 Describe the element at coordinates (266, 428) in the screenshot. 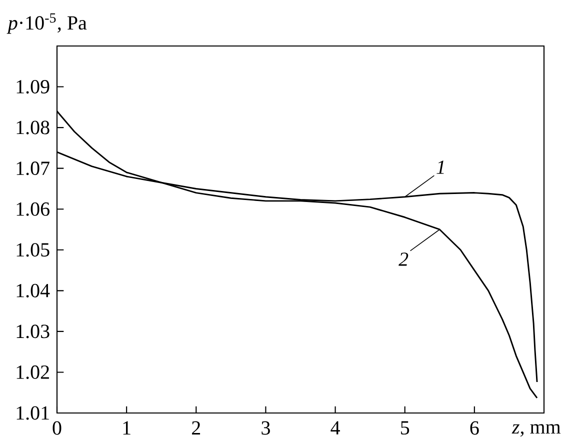

I see `x-tick-label: 3` at that location.